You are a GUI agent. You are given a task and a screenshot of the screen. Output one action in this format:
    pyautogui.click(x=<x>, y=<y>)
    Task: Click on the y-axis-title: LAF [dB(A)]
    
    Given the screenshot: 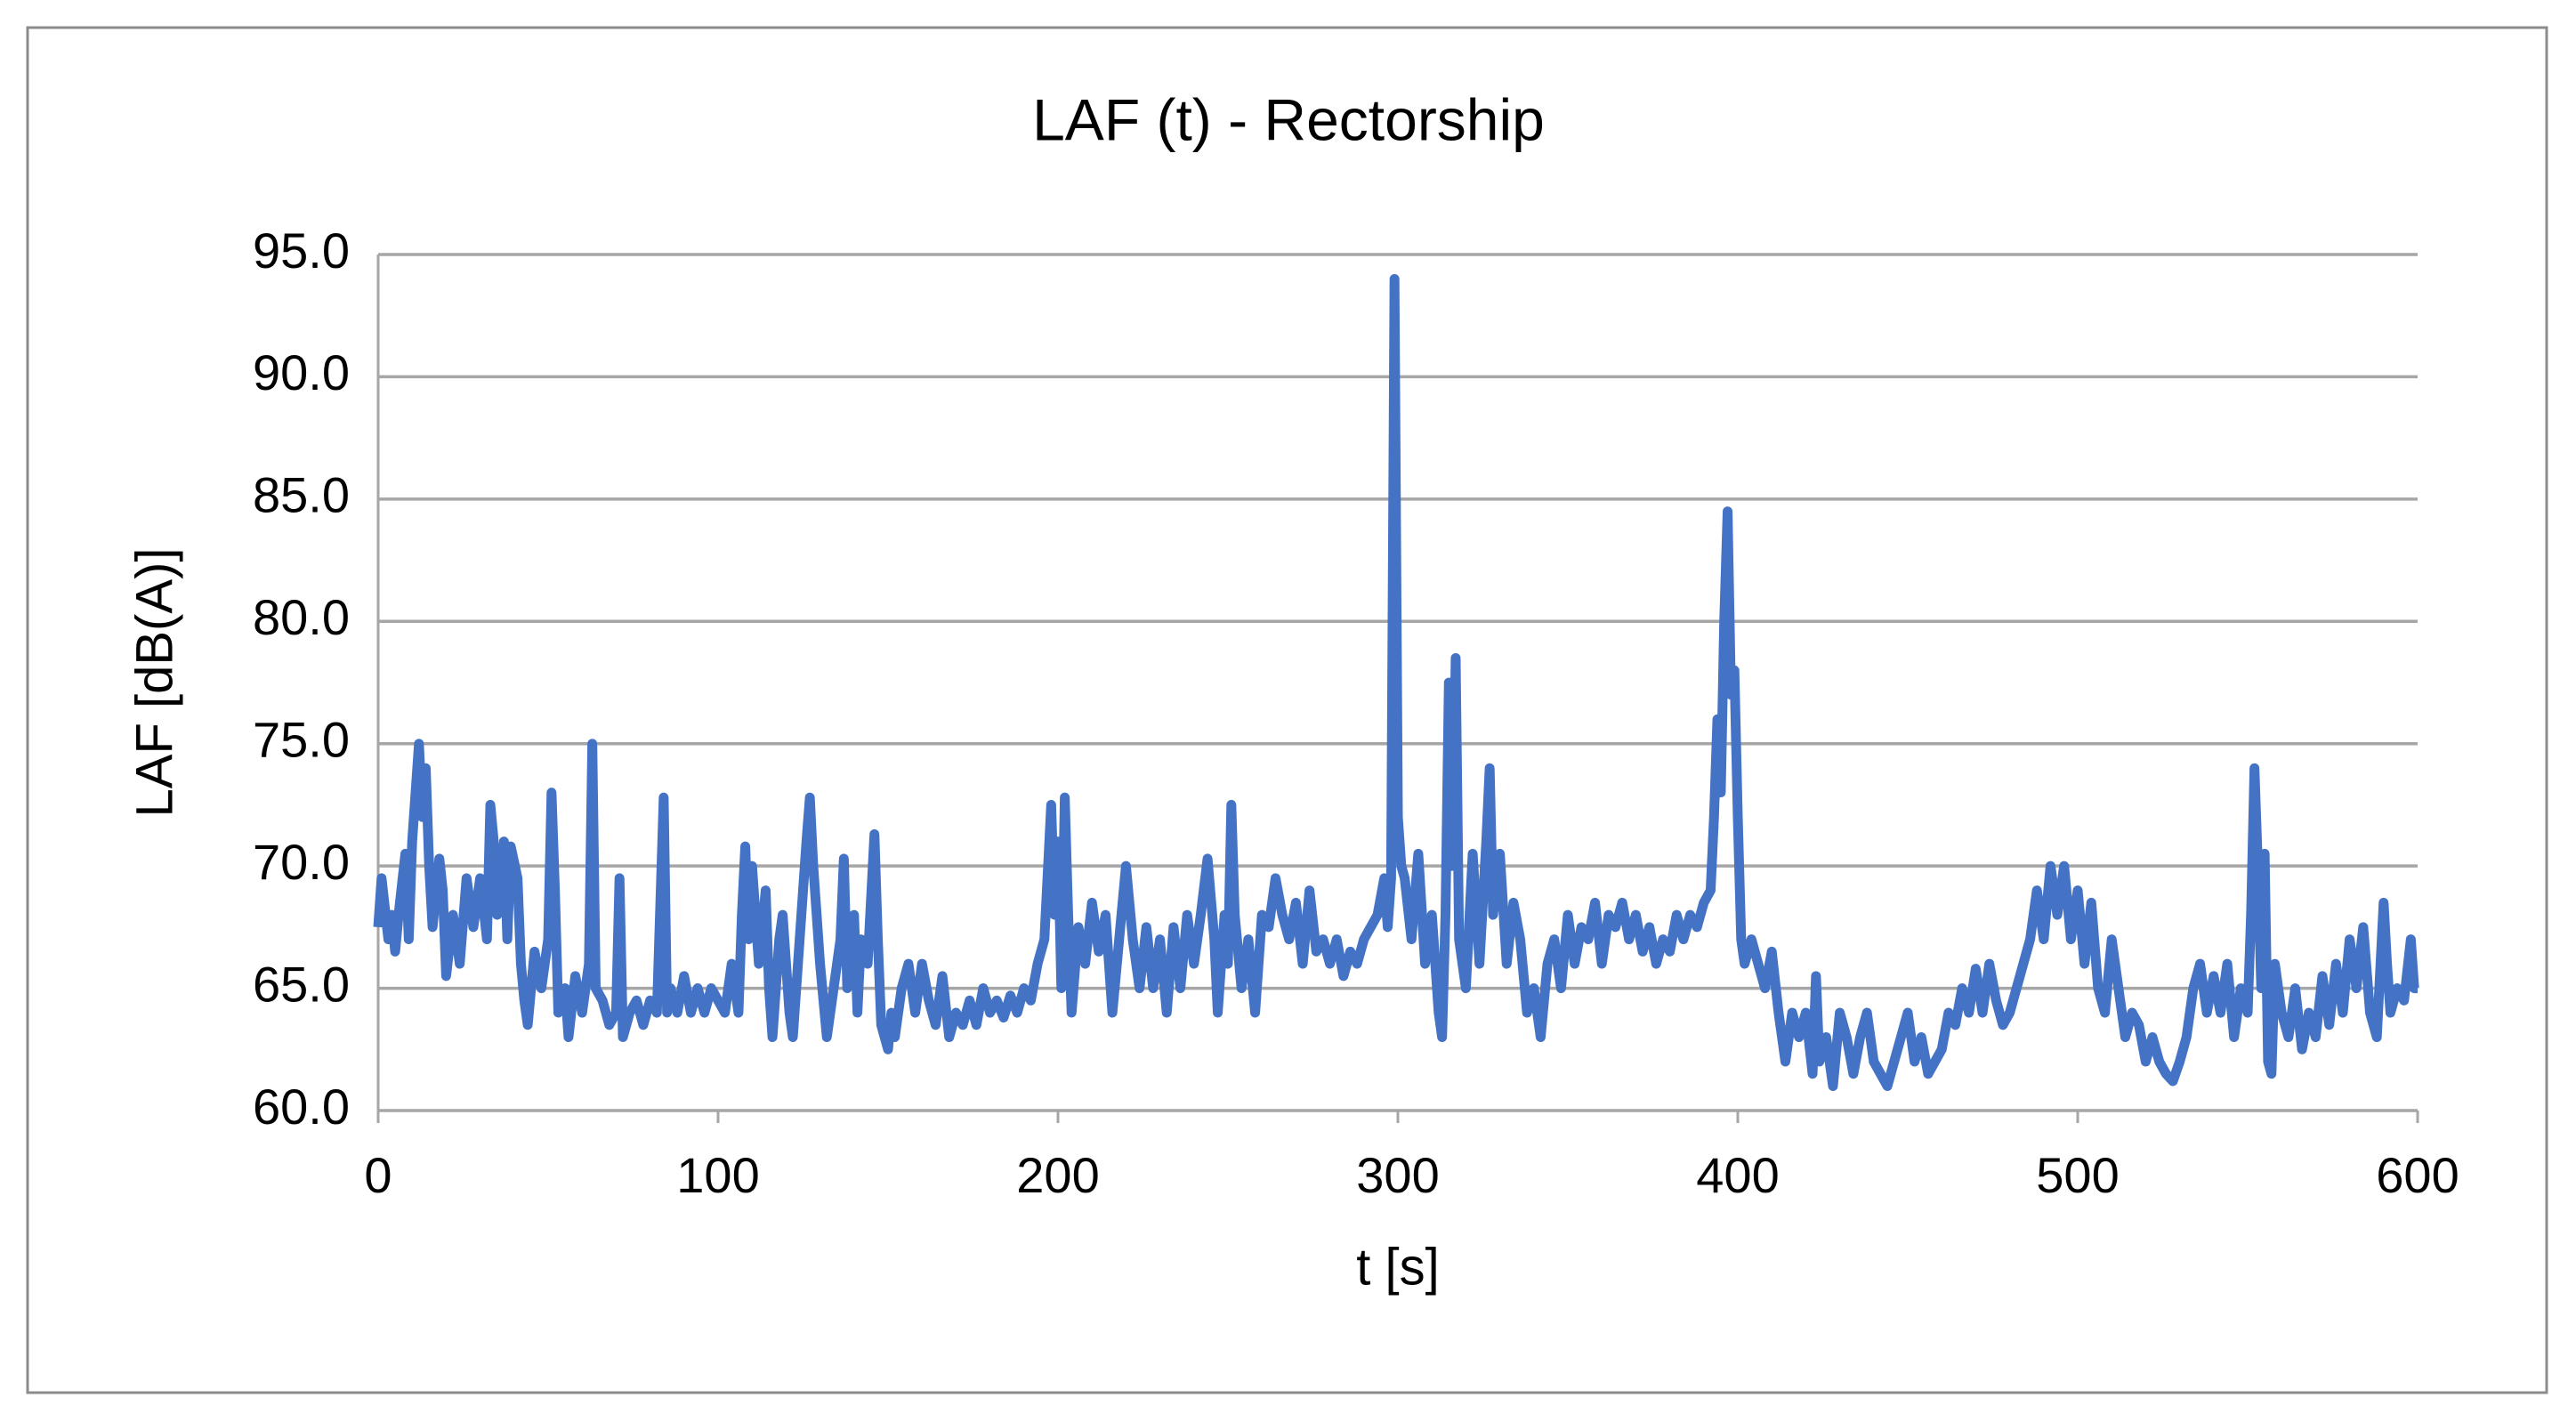 What is the action you would take?
    pyautogui.click(x=154, y=683)
    